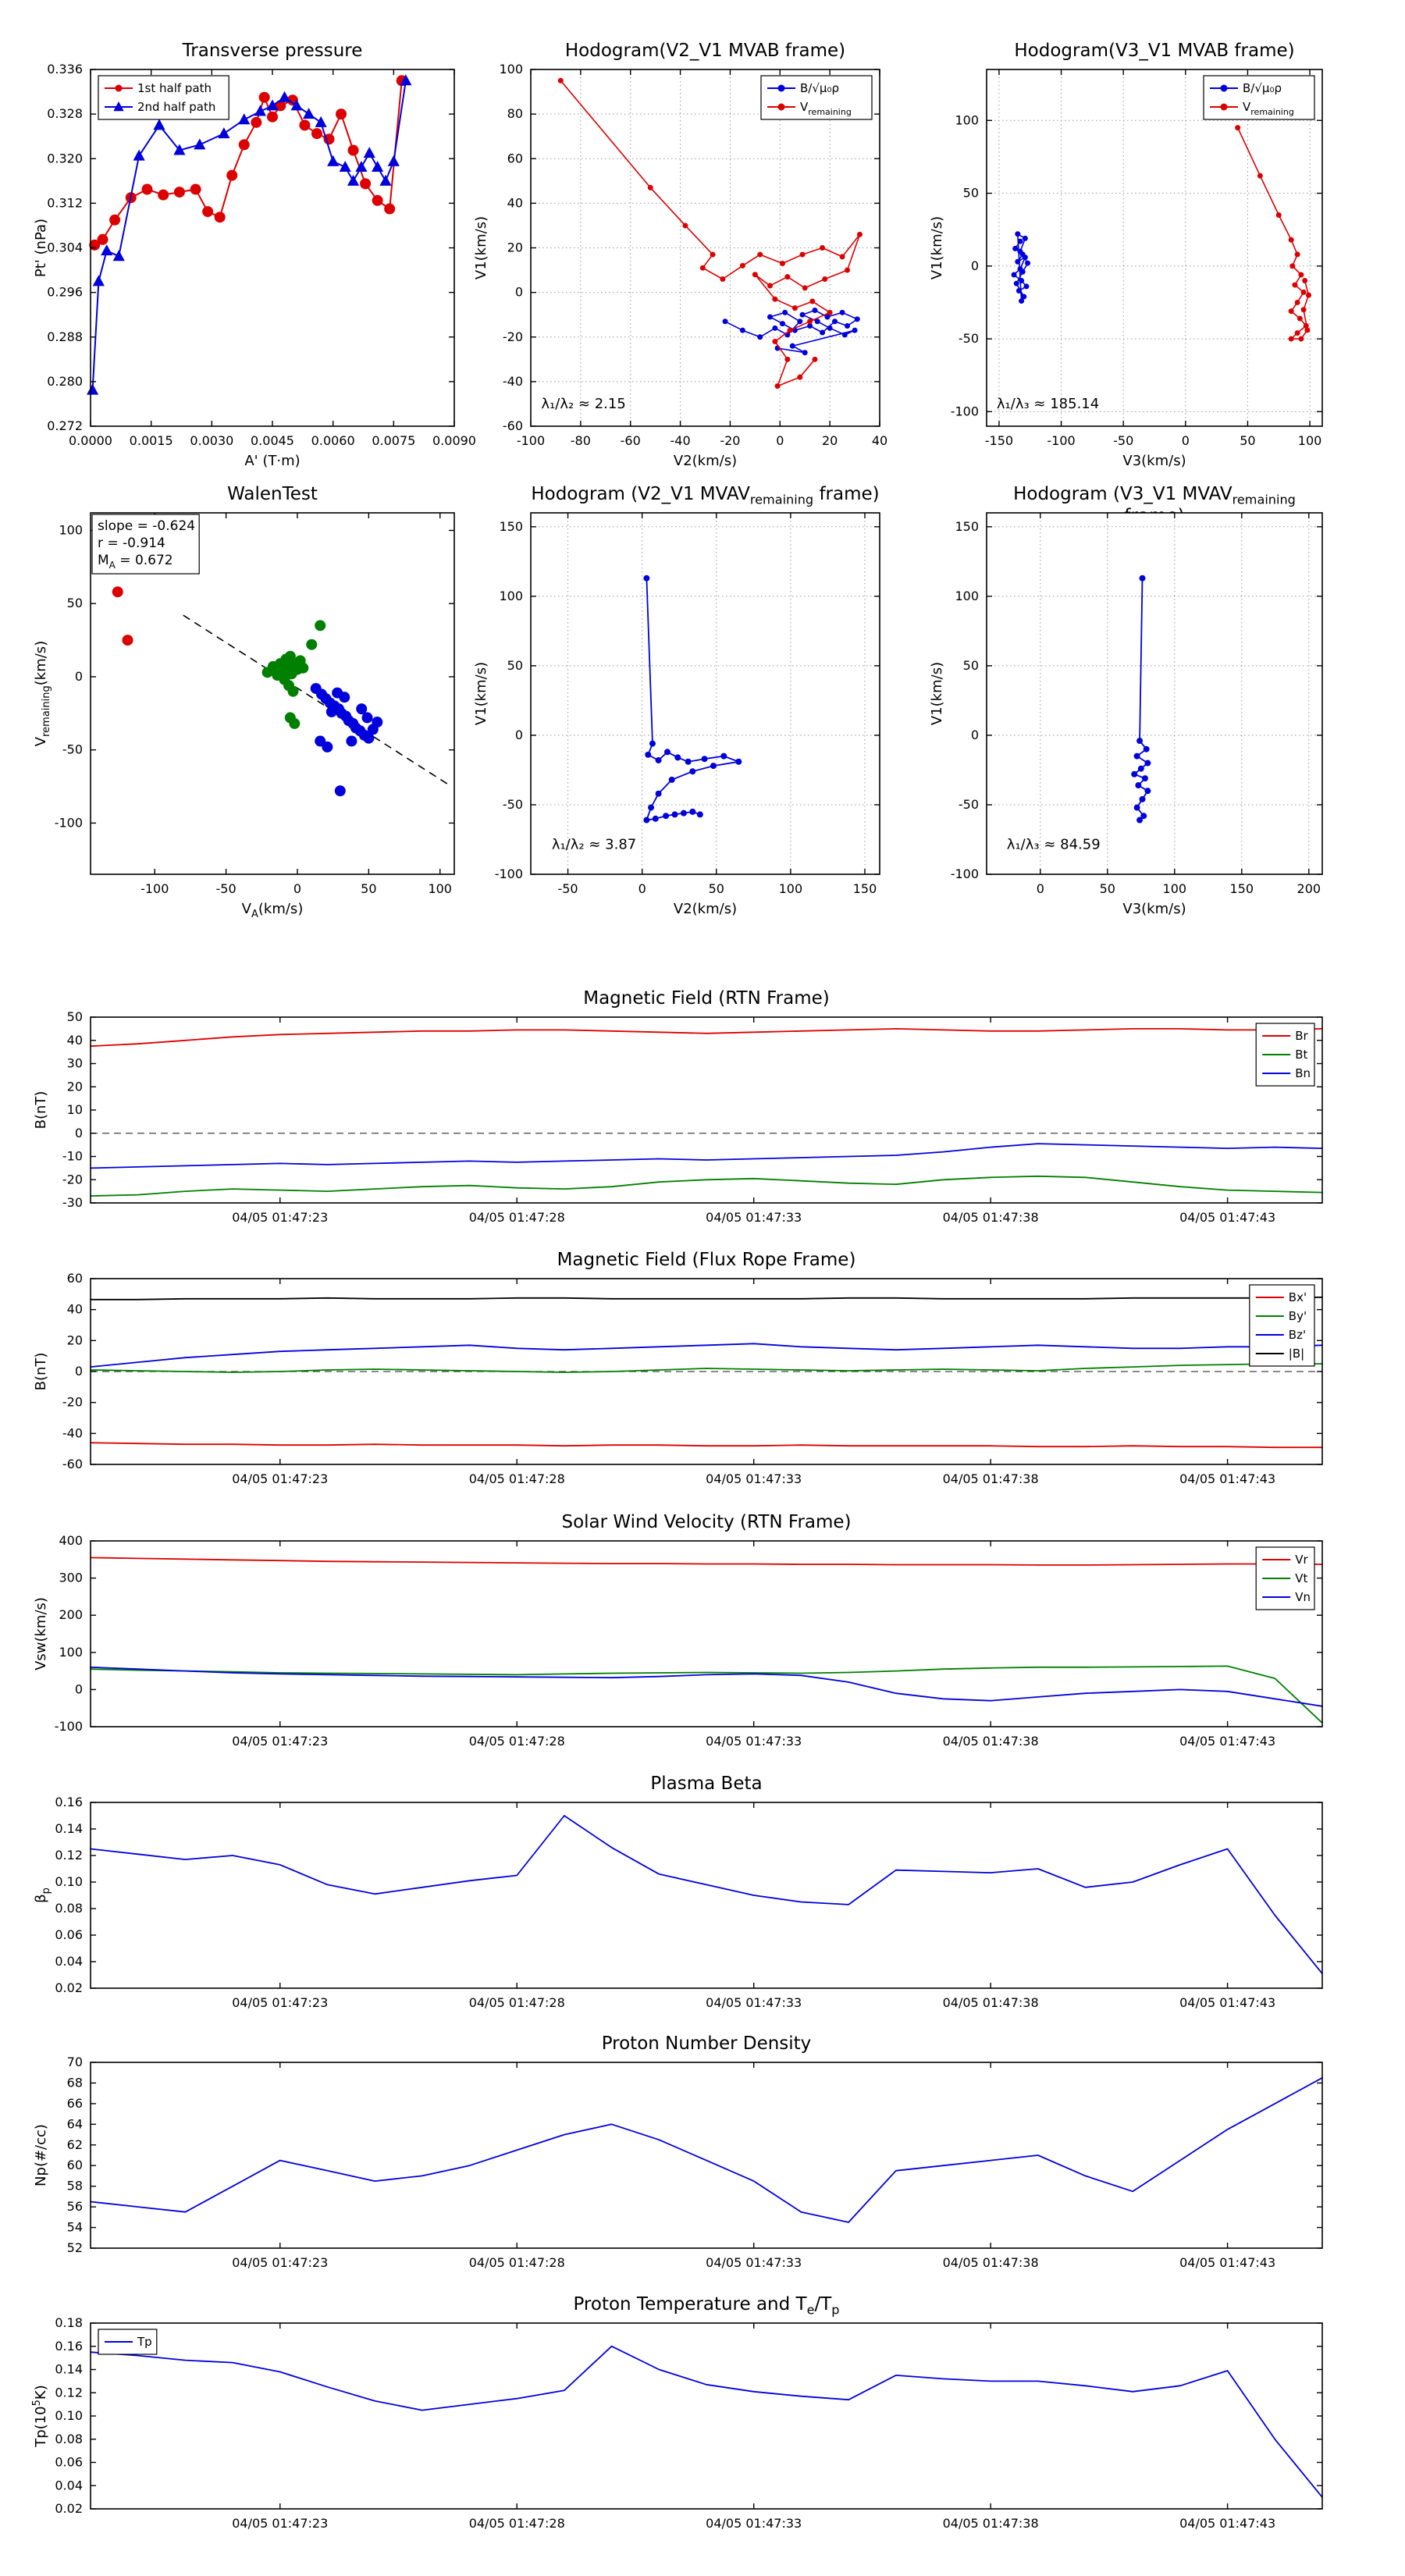 This screenshot has width=1405, height=2576. I want to click on svg-text: 04/05 01:47:43, so click(1227, 2262).